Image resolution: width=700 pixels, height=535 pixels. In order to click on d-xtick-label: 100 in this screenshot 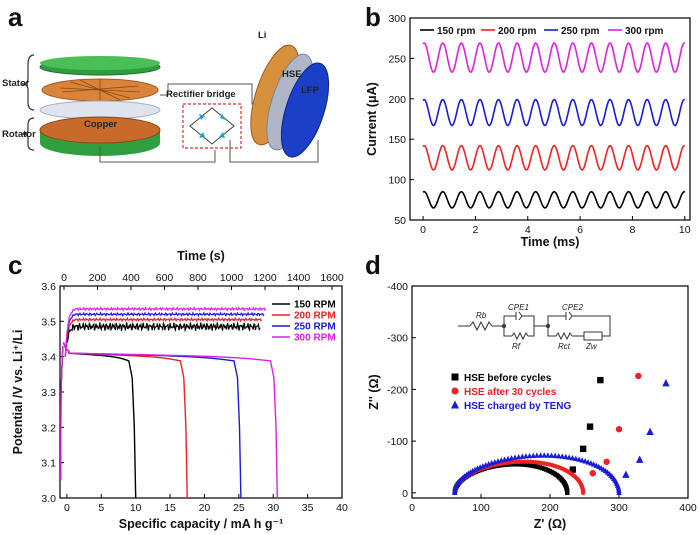, I will do `click(481, 508)`.